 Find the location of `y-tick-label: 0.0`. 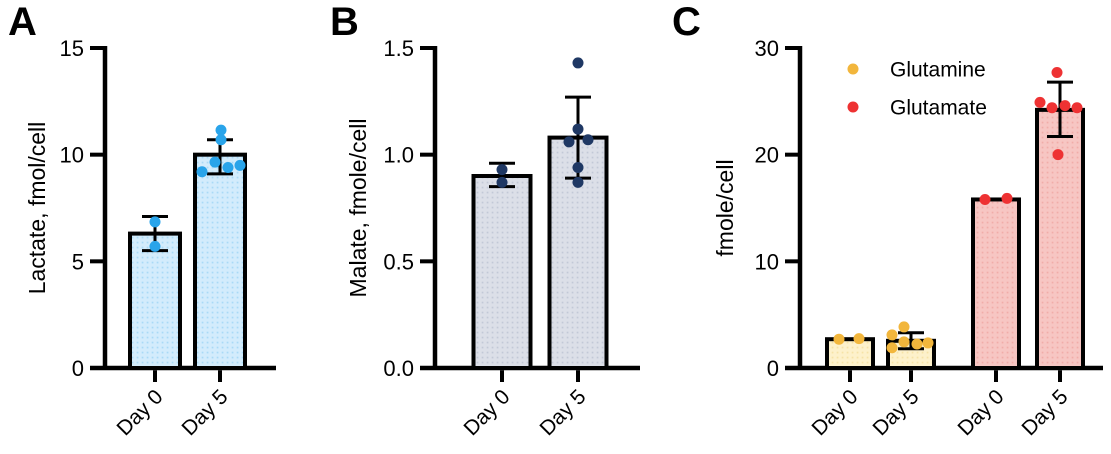

y-tick-label: 0.0 is located at coordinates (398, 368).